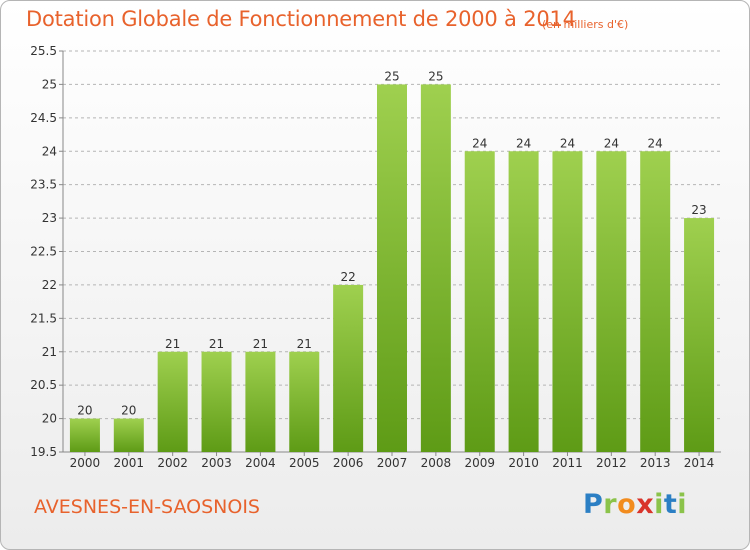 This screenshot has height=550, width=750. What do you see at coordinates (84, 435) in the screenshot?
I see `bar-2000` at bounding box center [84, 435].